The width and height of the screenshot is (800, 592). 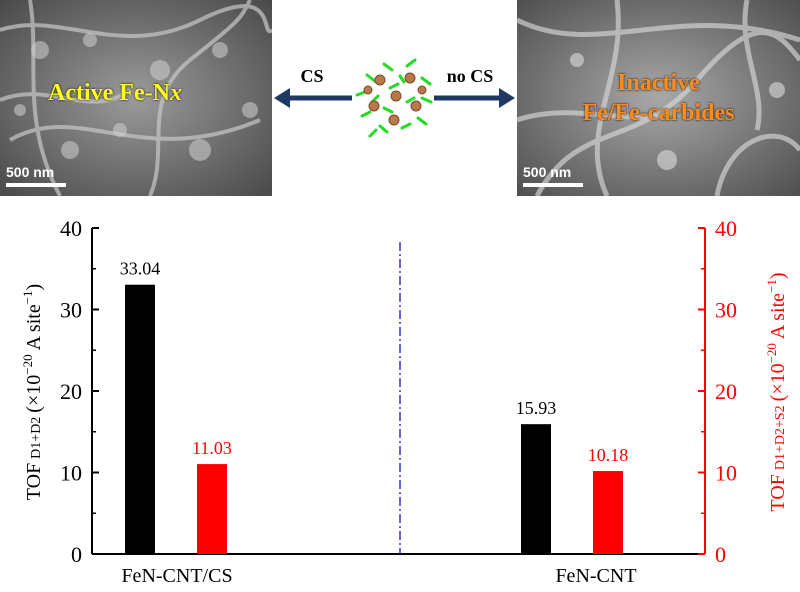 I want to click on arrow-left-icon, so click(x=313, y=98).